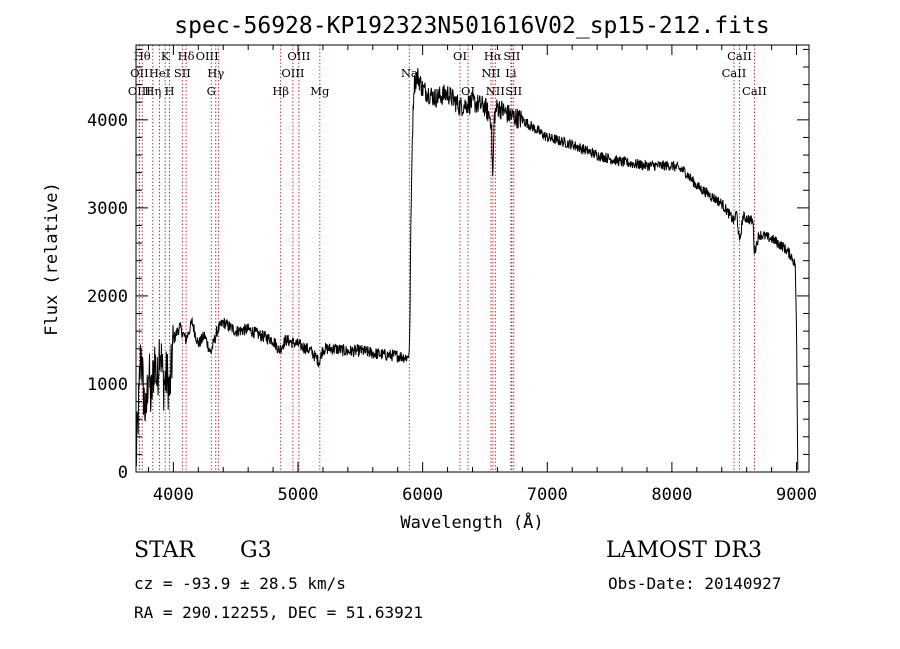 The width and height of the screenshot is (900, 649). Describe the element at coordinates (142, 56) in the screenshot. I see `spectral-line-label-0: Hθ` at that location.